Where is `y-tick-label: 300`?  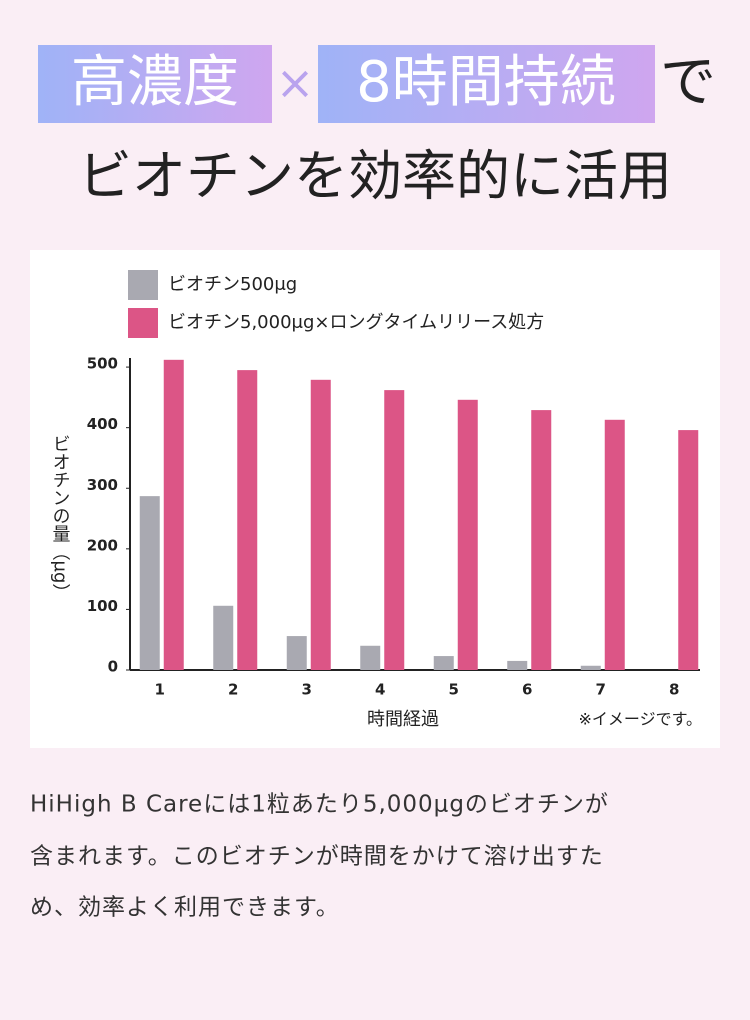
y-tick-label: 300 is located at coordinates (102, 485).